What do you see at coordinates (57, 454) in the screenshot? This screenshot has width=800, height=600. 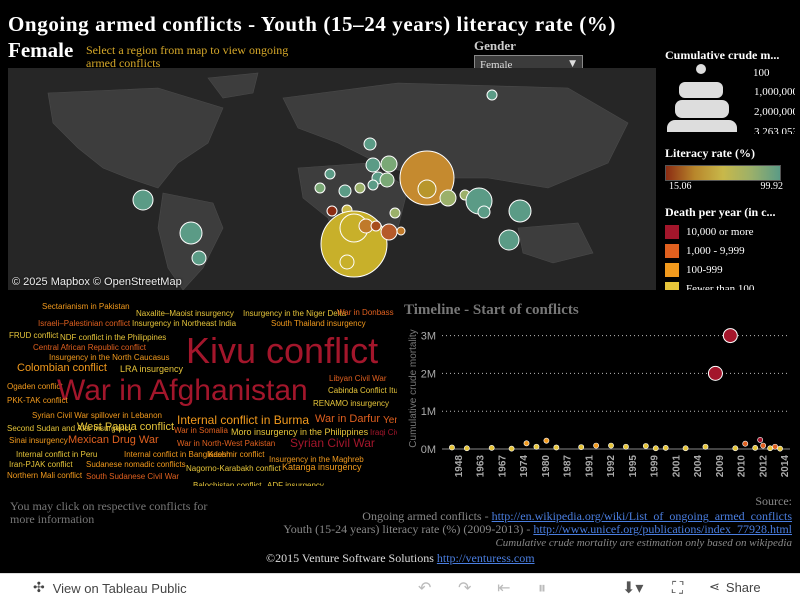 I see `conflict-link: Internal conflict in Peru` at bounding box center [57, 454].